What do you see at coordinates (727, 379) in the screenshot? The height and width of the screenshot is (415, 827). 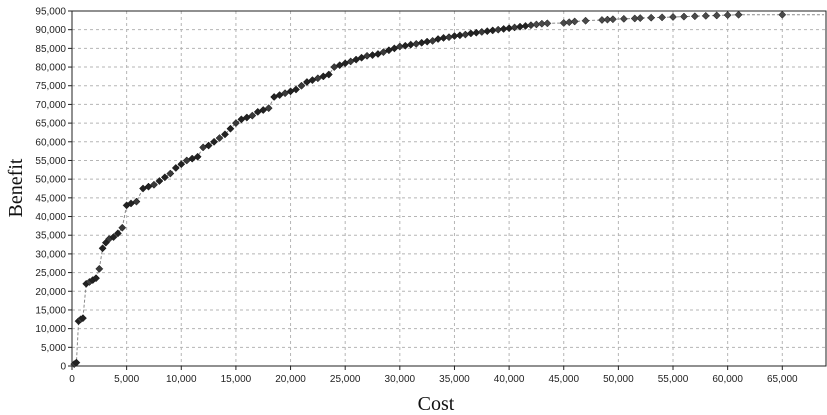 I see `x-tick-label: 60,000` at bounding box center [727, 379].